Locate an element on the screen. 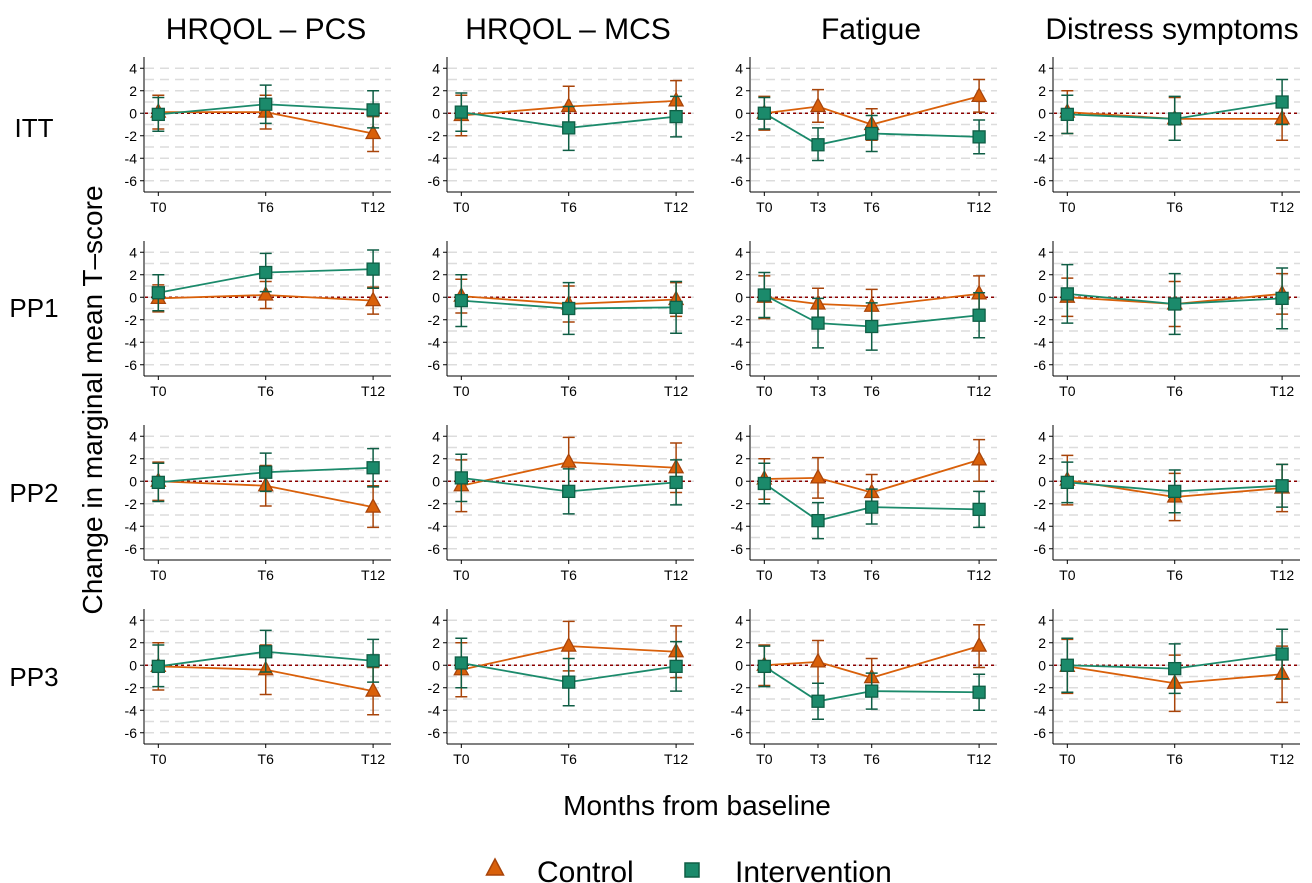 The height and width of the screenshot is (883, 1312). panel-pp2-1: -6 -4 -2 0 2 4 T0 T6 T12 is located at coordinates (561, 504).